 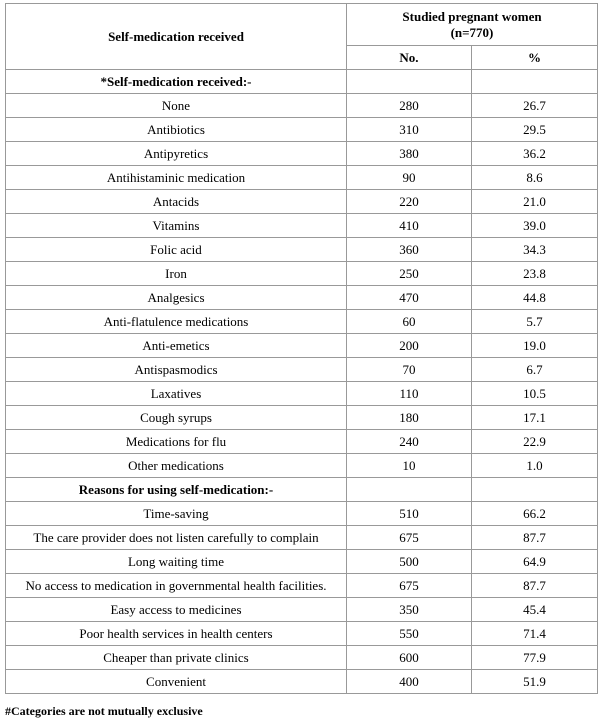 I want to click on count-cell: 360, so click(x=409, y=249).